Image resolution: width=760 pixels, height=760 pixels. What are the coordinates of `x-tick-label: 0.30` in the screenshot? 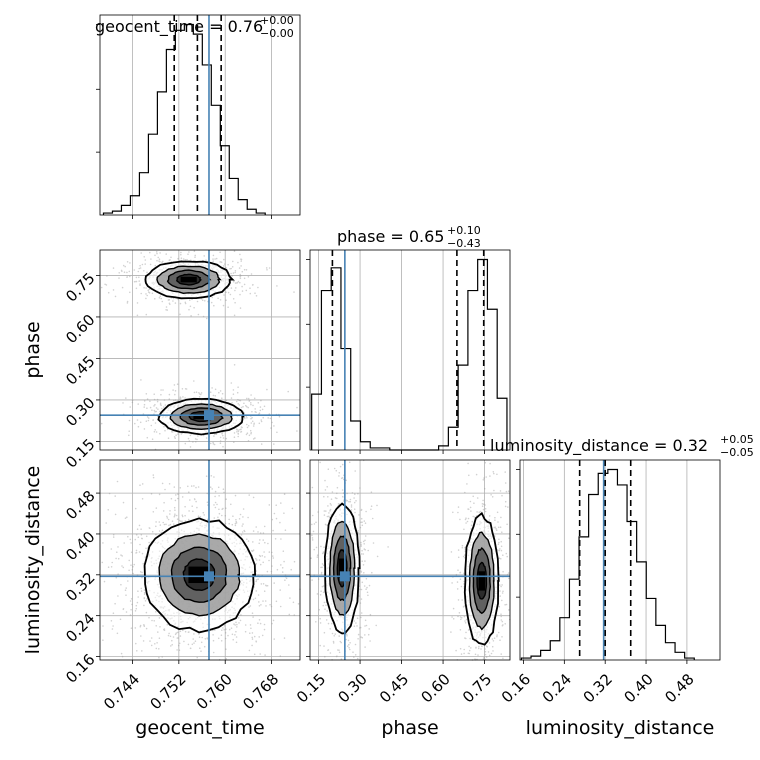 It's located at (353, 688).